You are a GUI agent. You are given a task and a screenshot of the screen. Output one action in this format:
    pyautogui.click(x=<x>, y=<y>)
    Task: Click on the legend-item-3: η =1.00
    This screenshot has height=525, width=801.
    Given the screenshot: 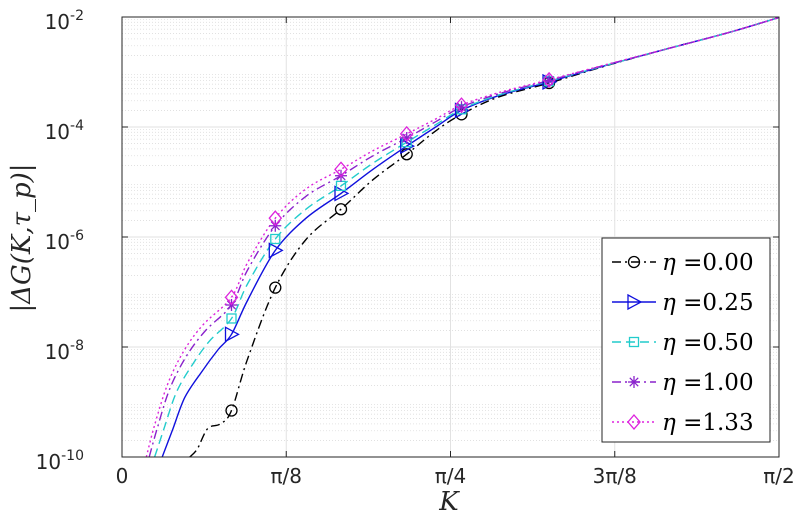 What is the action you would take?
    pyautogui.click(x=683, y=383)
    